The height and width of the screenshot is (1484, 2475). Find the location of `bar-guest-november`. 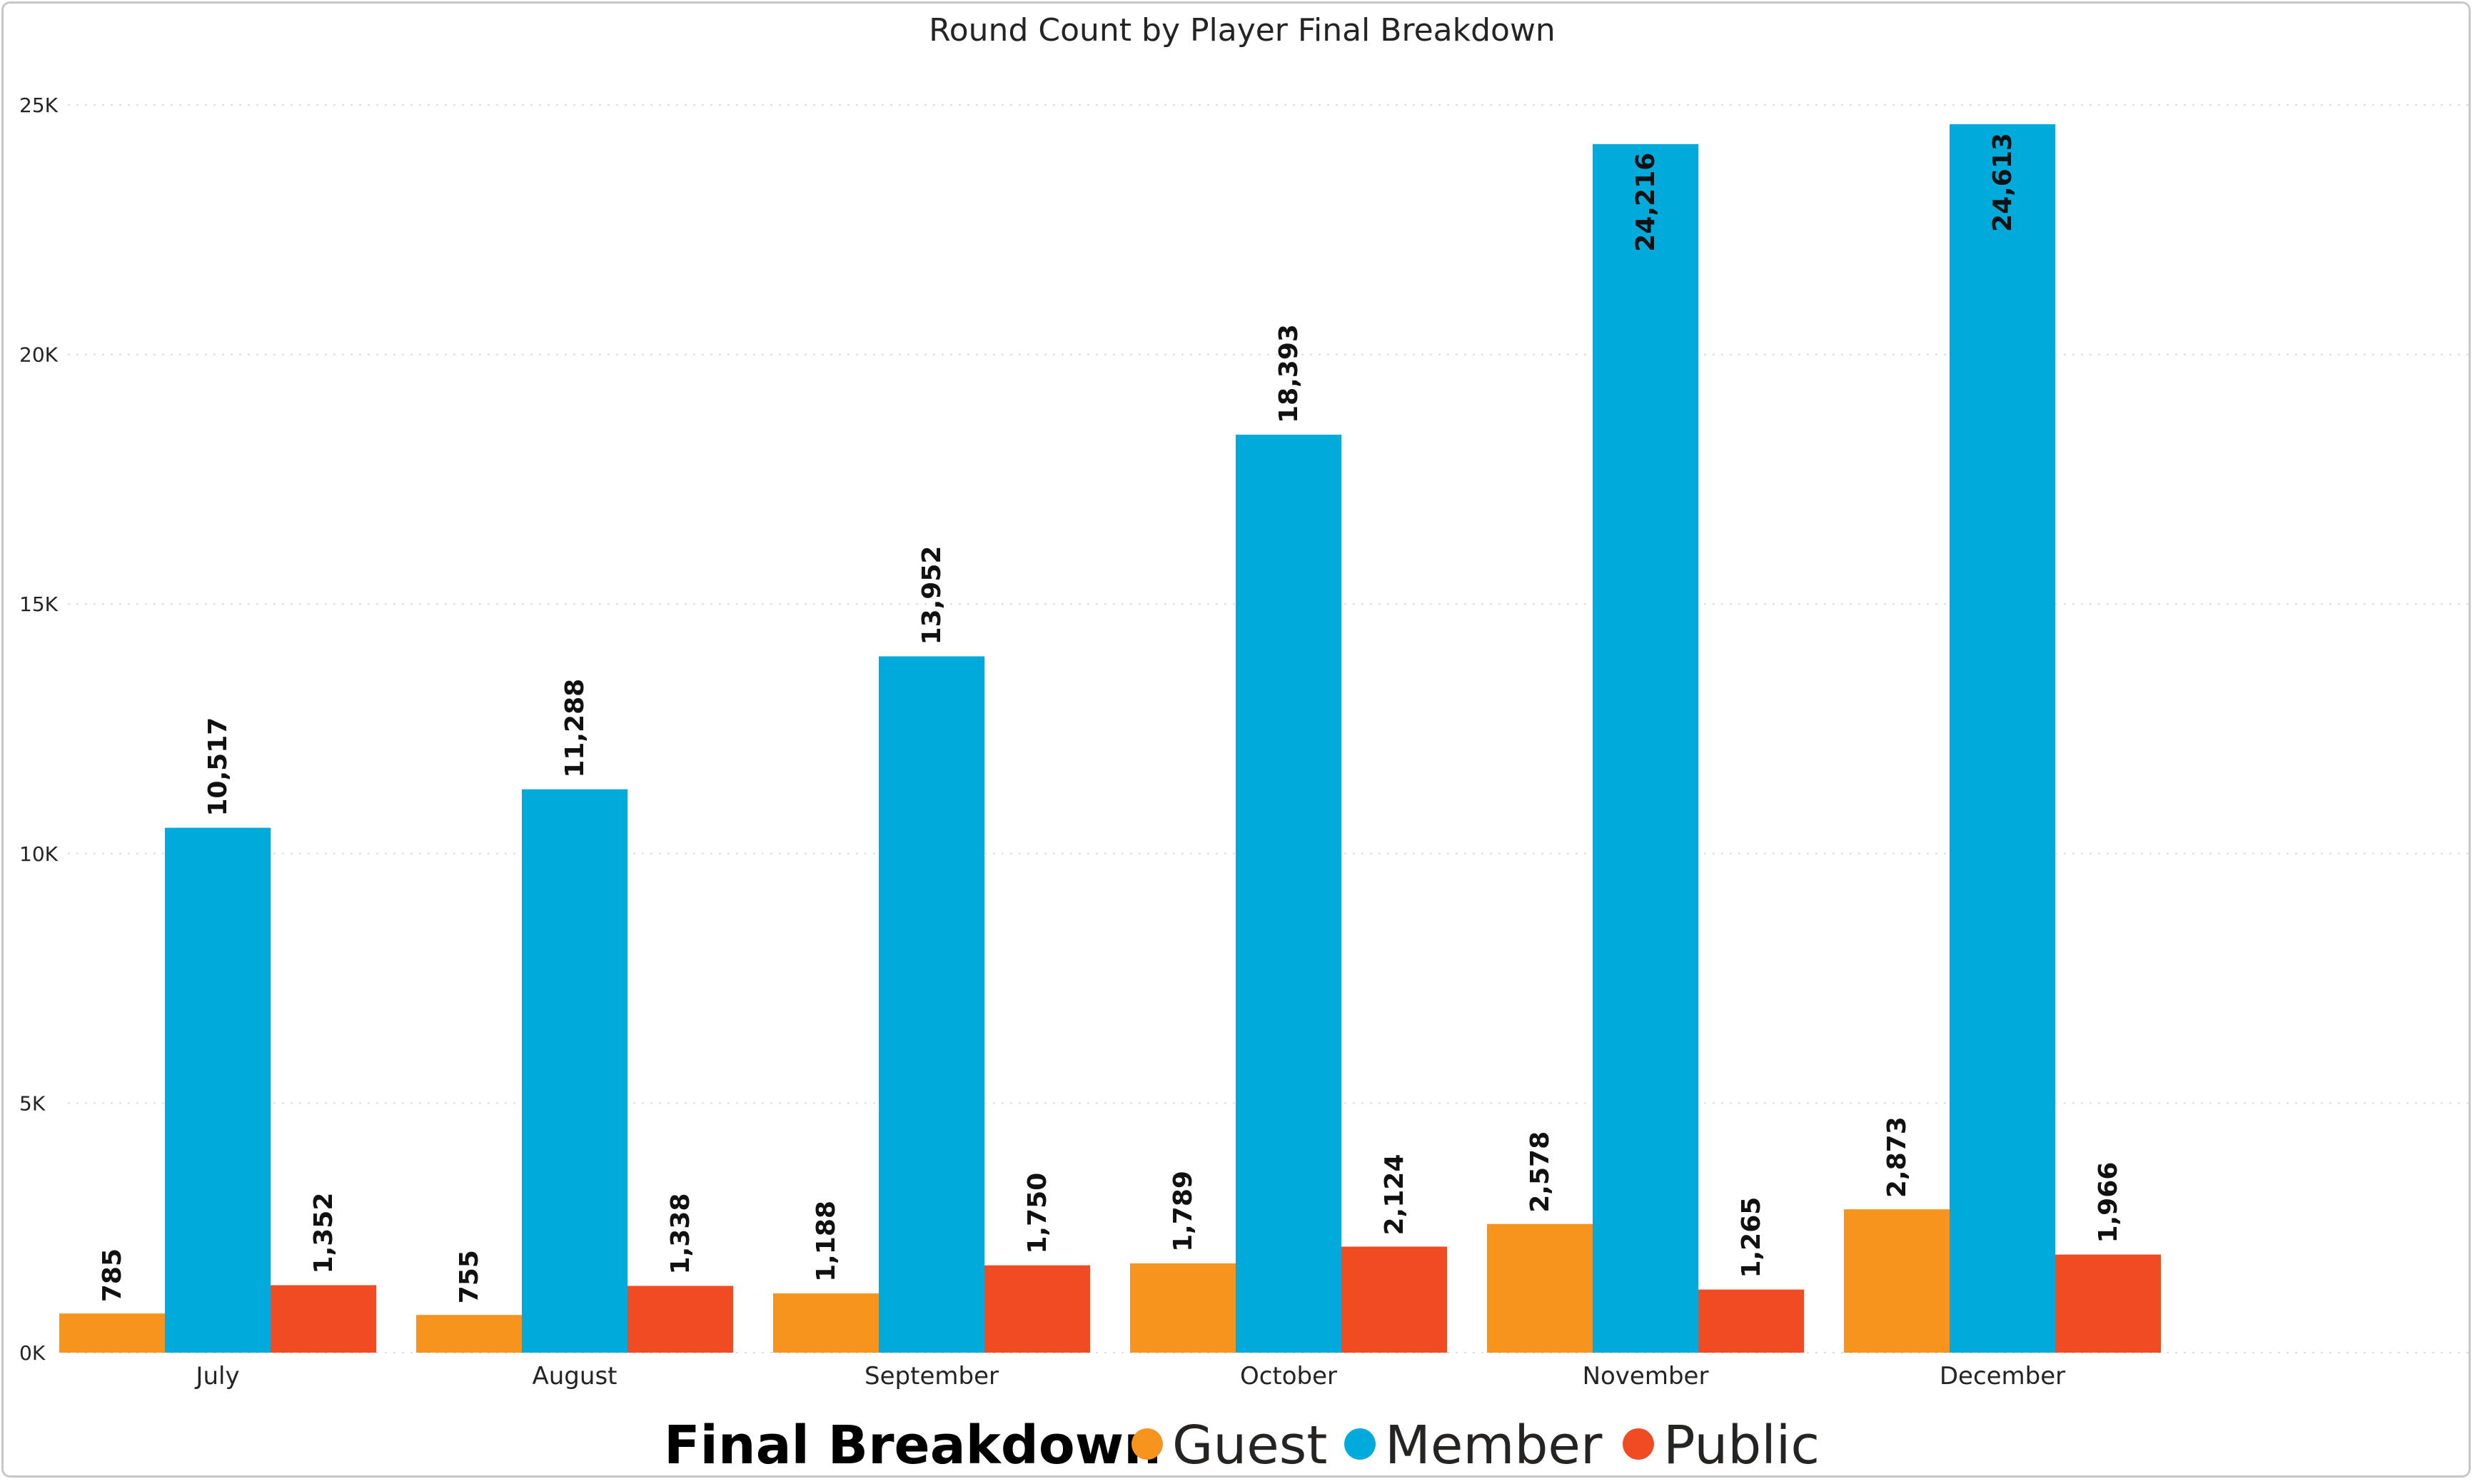

bar-guest-november is located at coordinates (1540, 1288).